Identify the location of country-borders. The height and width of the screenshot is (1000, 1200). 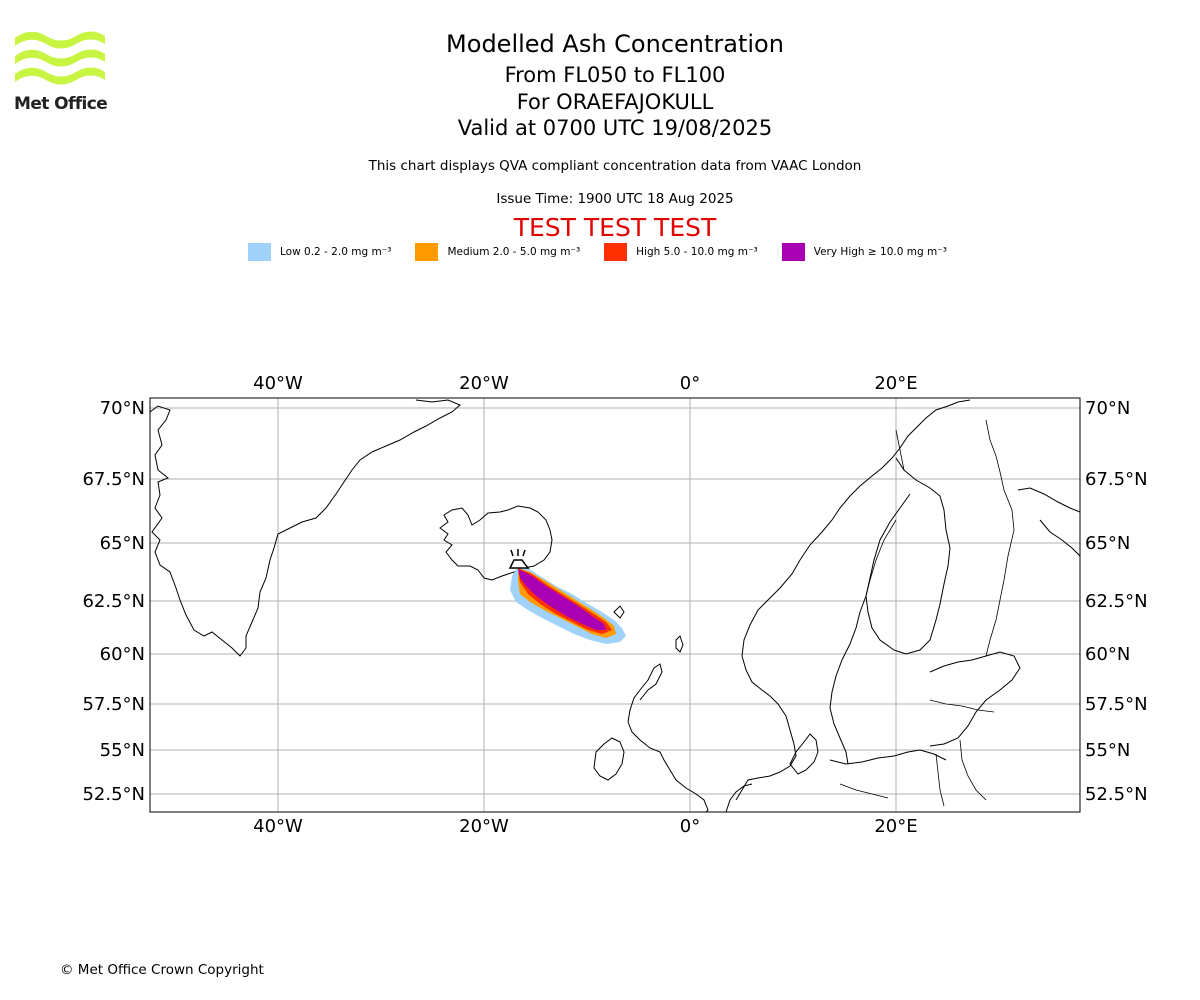
(927, 613).